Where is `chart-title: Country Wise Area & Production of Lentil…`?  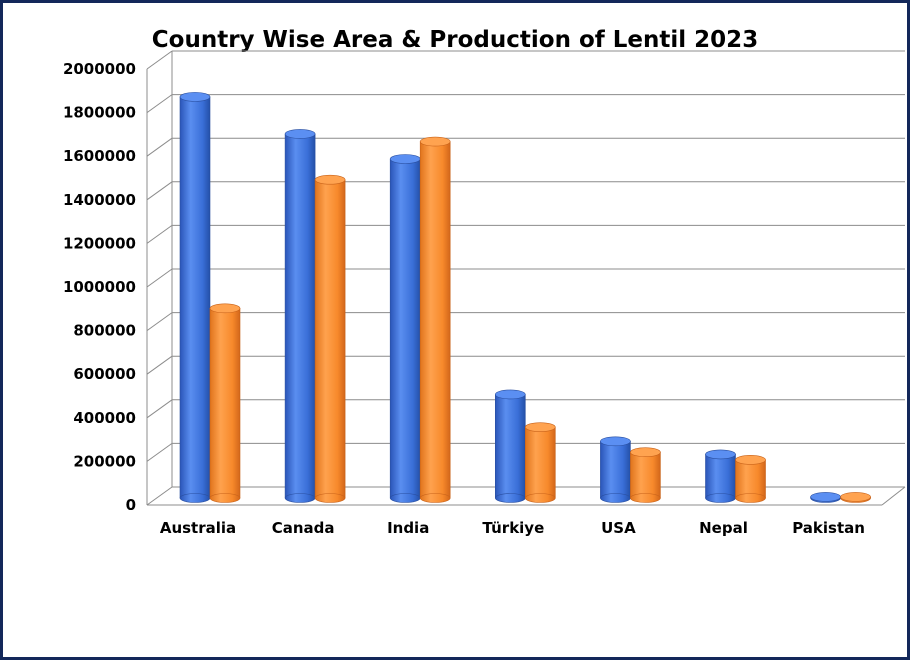 chart-title: Country Wise Area & Production of Lentil… is located at coordinates (455, 40).